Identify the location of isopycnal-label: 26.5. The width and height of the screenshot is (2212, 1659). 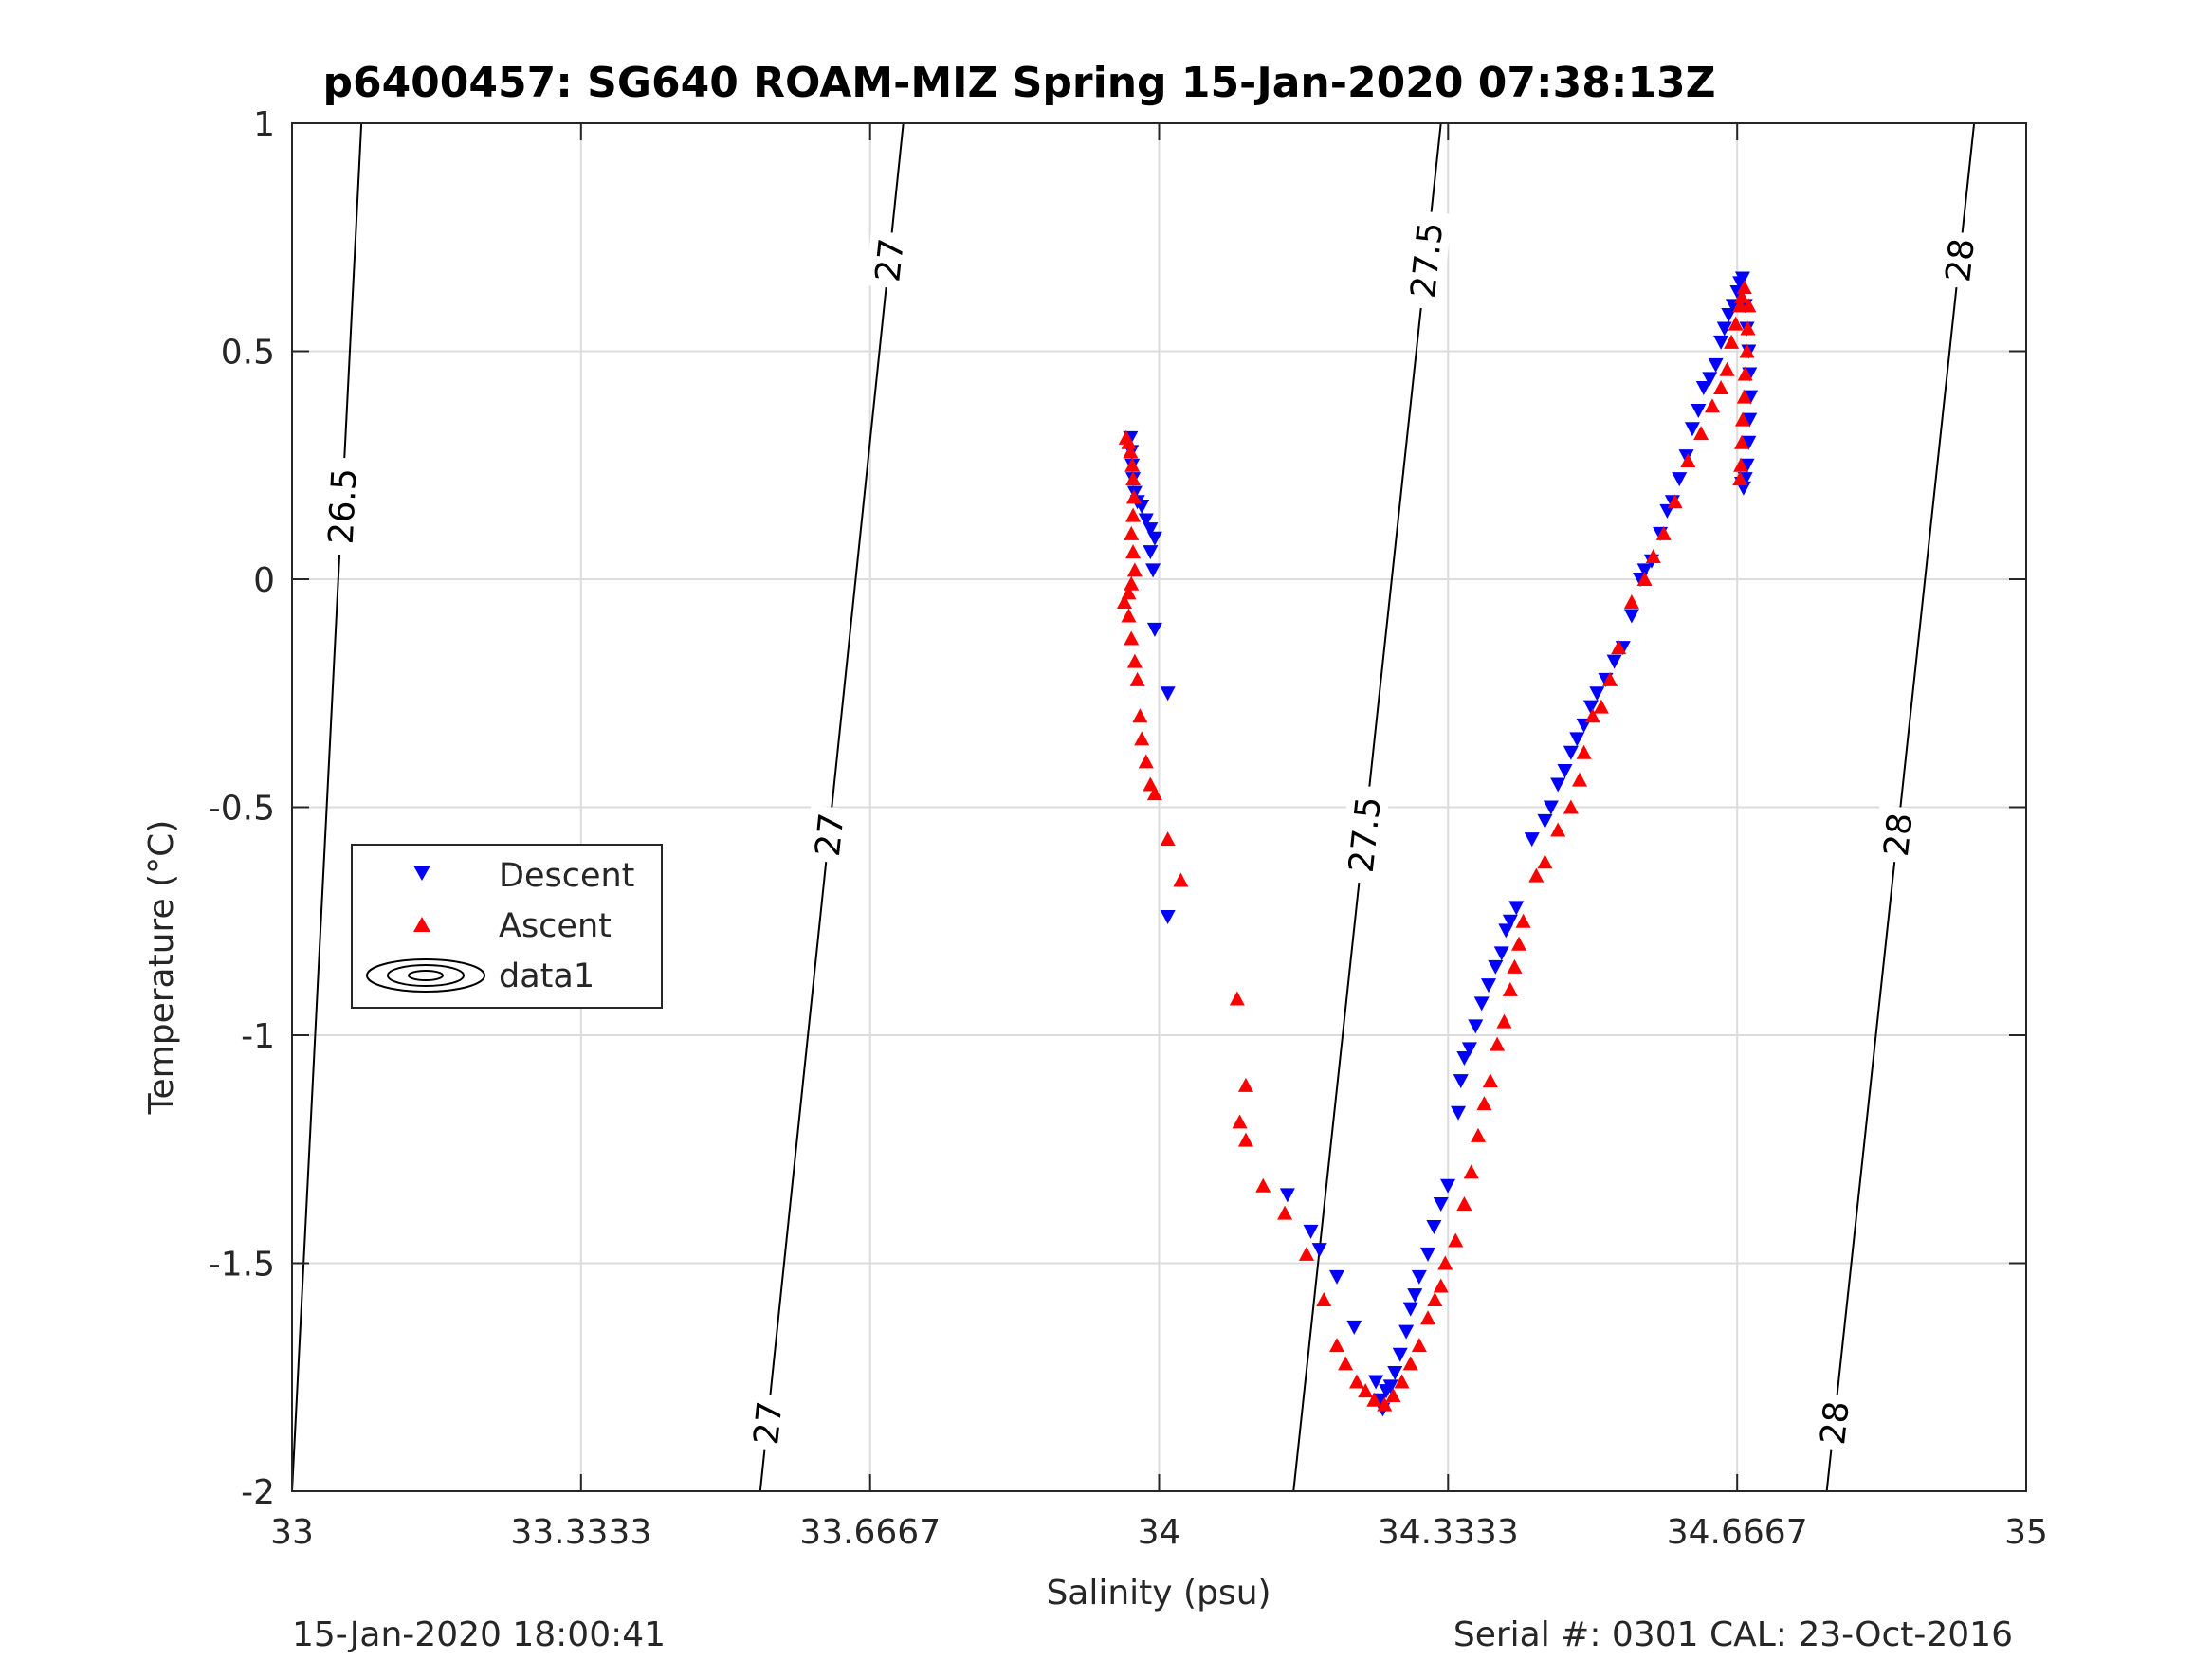
(342, 506).